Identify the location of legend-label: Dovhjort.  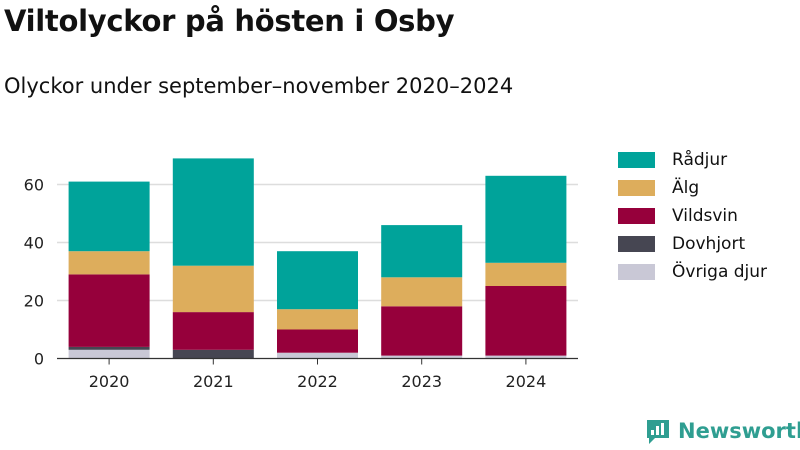
(709, 244).